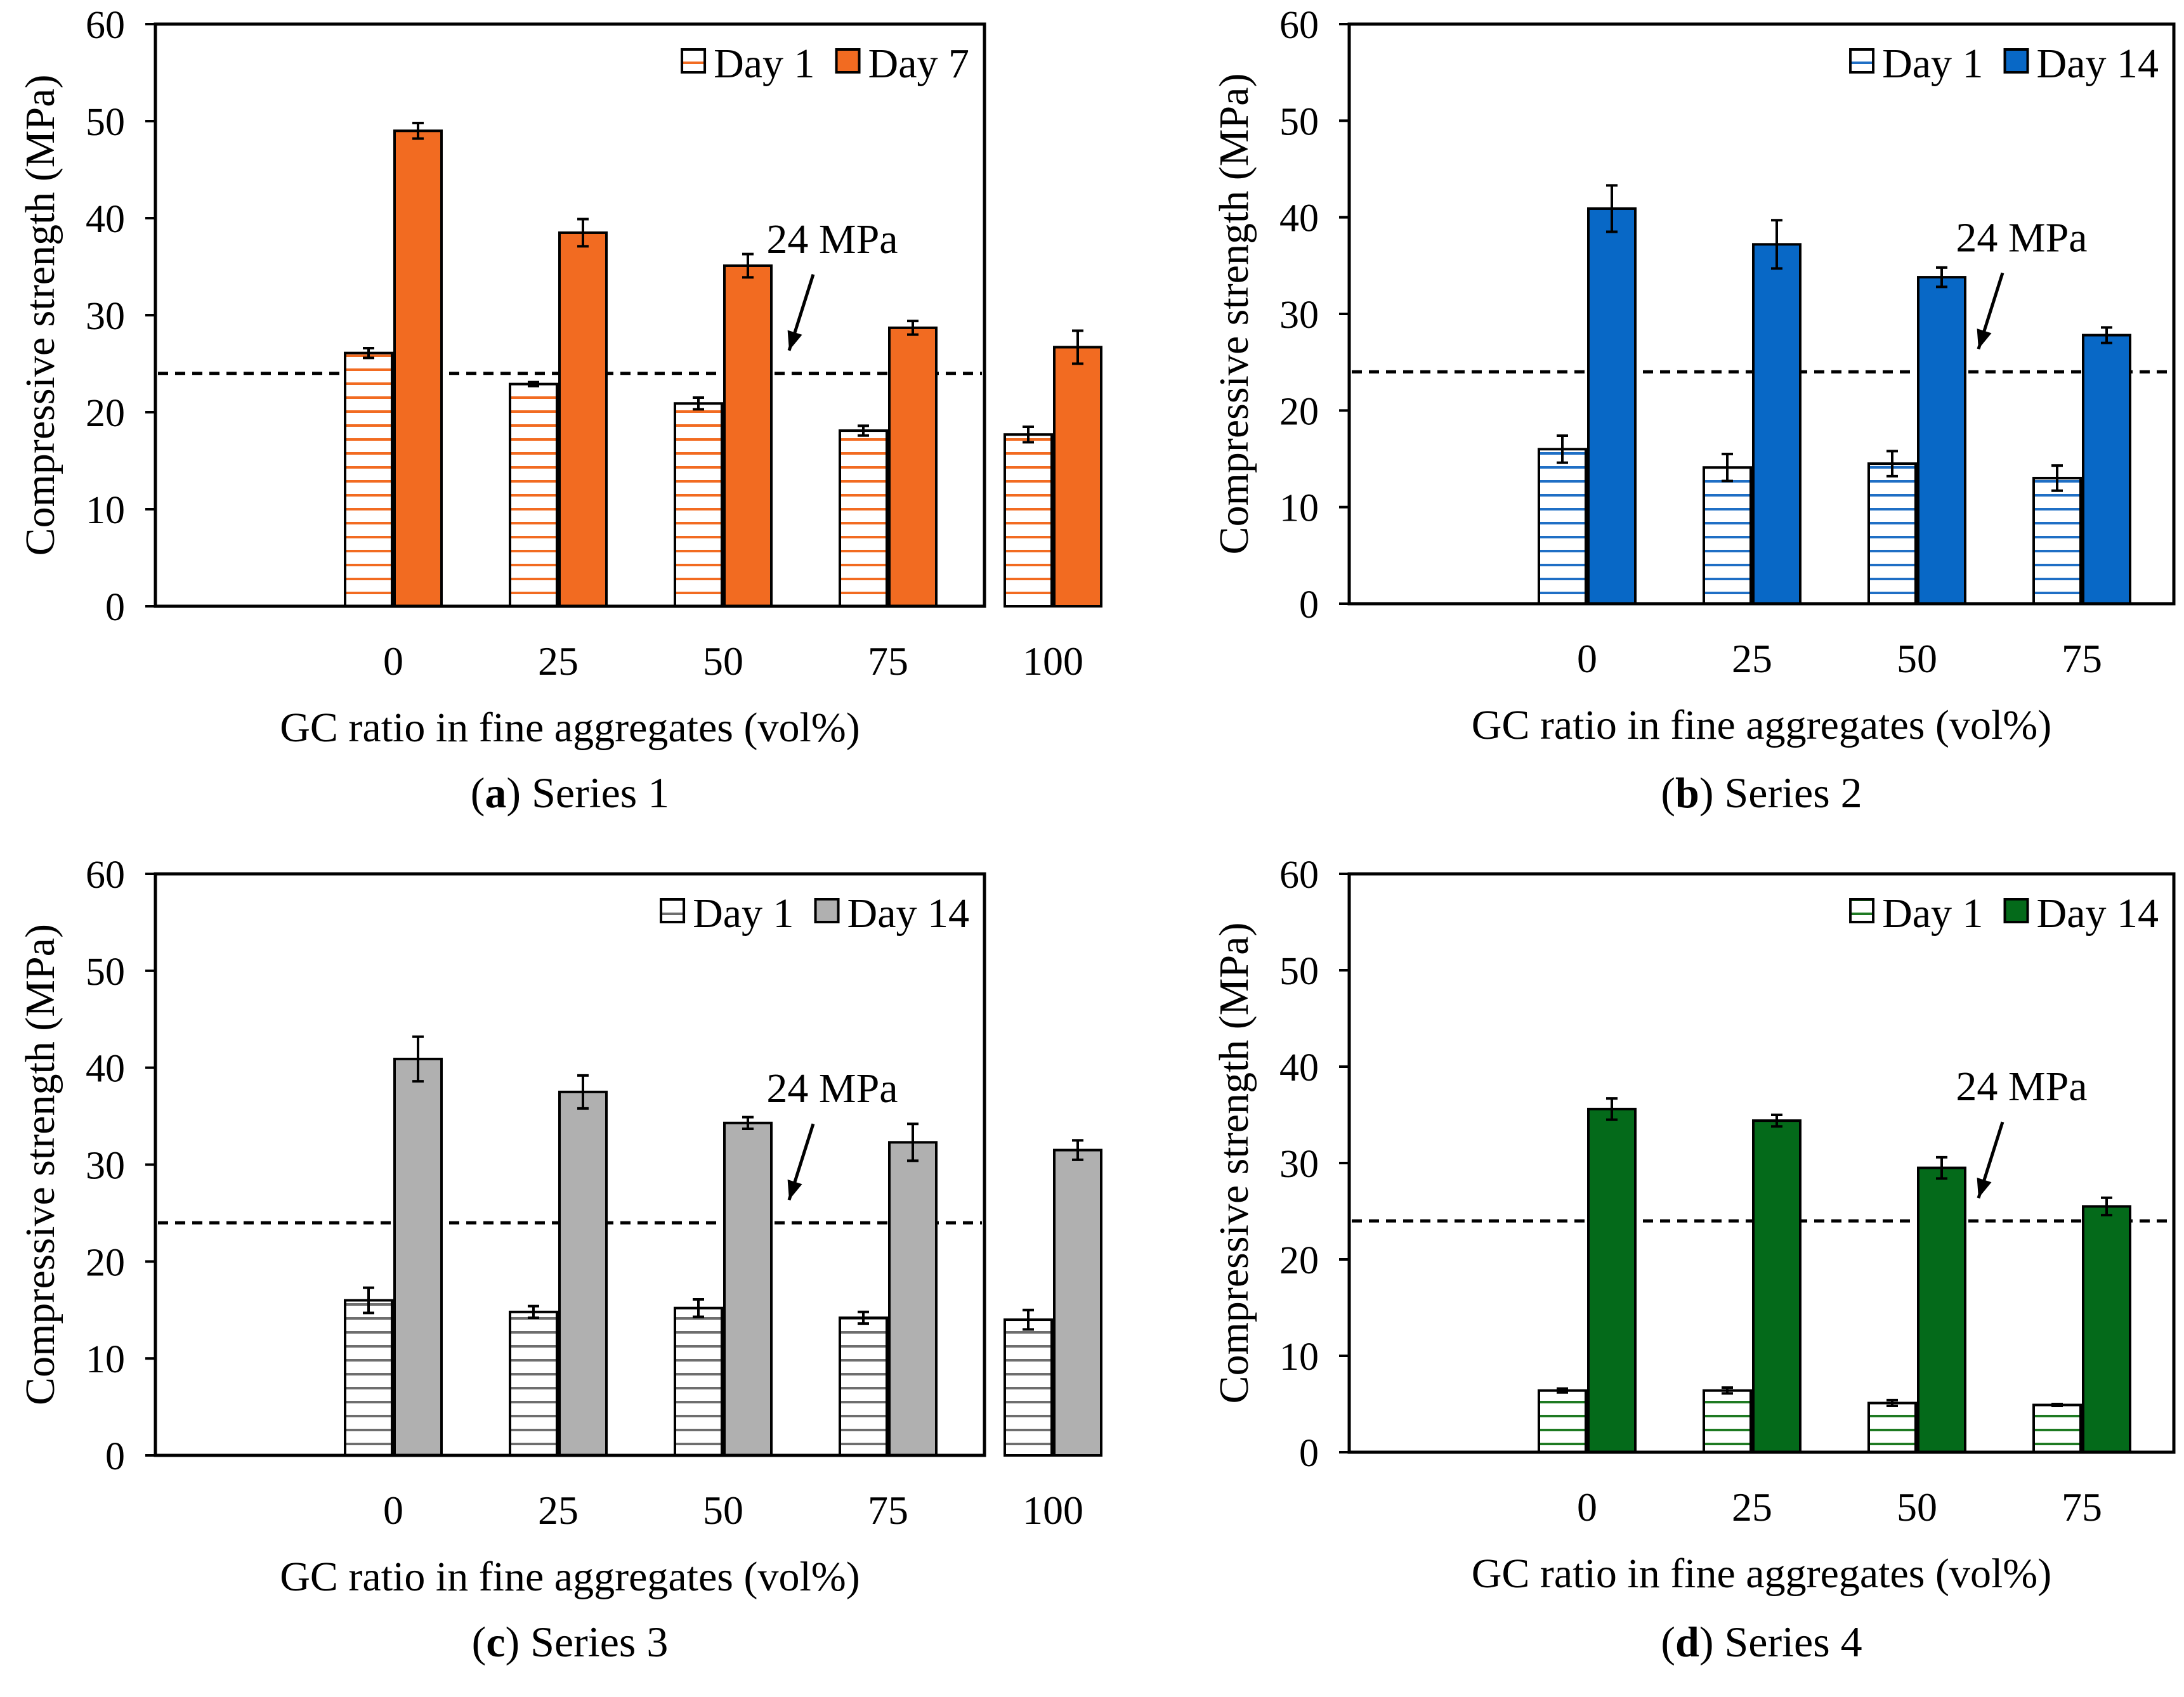 The width and height of the screenshot is (2184, 1697). What do you see at coordinates (1053, 1510) in the screenshot?
I see `x-tick-label: 100` at bounding box center [1053, 1510].